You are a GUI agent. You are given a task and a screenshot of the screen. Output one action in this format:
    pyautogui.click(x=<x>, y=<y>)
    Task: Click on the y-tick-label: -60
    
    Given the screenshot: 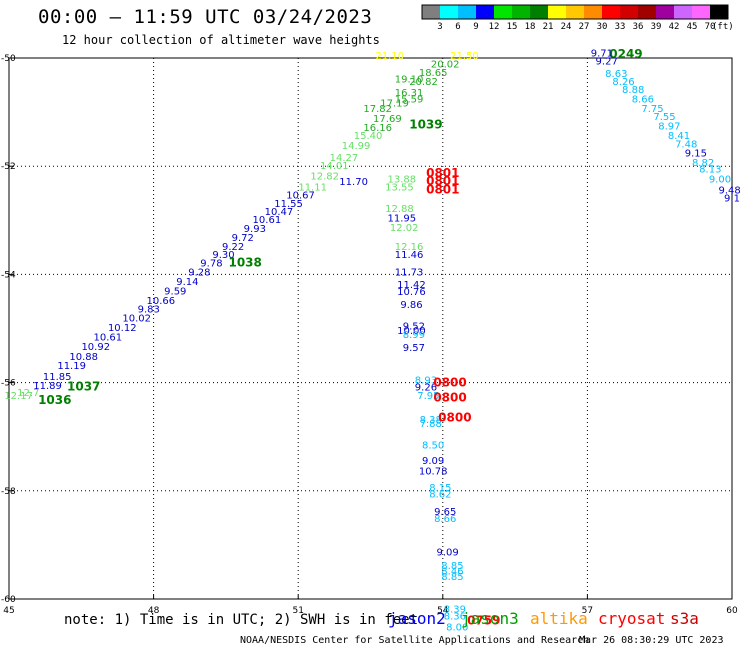 What is the action you would take?
    pyautogui.click(x=8, y=600)
    